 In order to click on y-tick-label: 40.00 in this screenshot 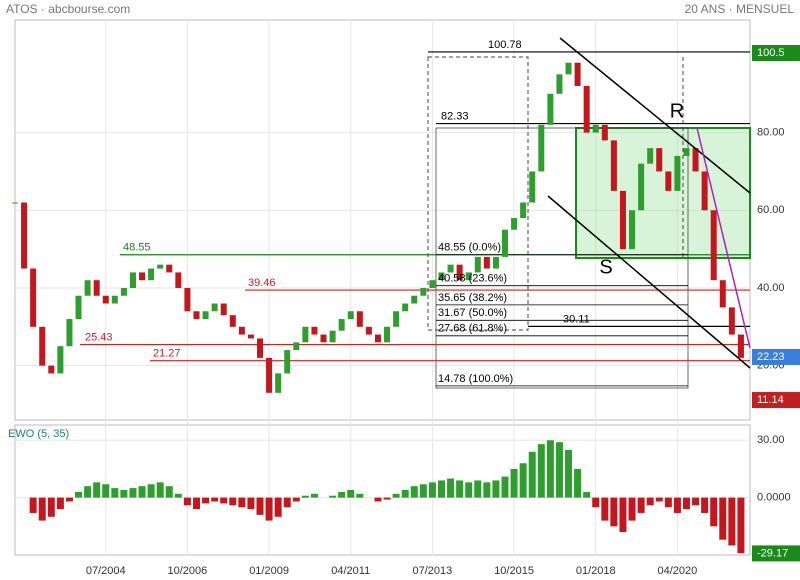, I will do `click(771, 288)`.